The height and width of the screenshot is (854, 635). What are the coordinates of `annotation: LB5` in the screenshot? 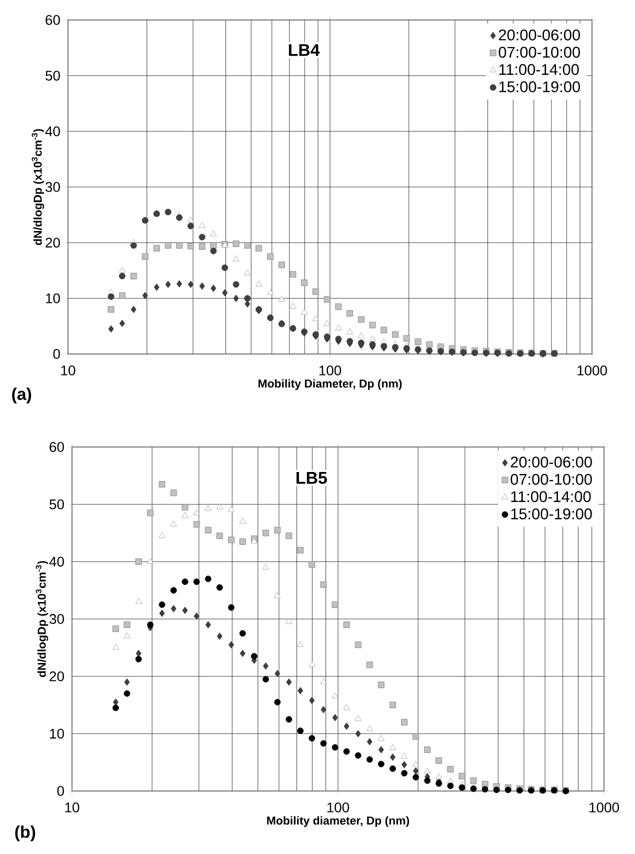 It's located at (311, 478).